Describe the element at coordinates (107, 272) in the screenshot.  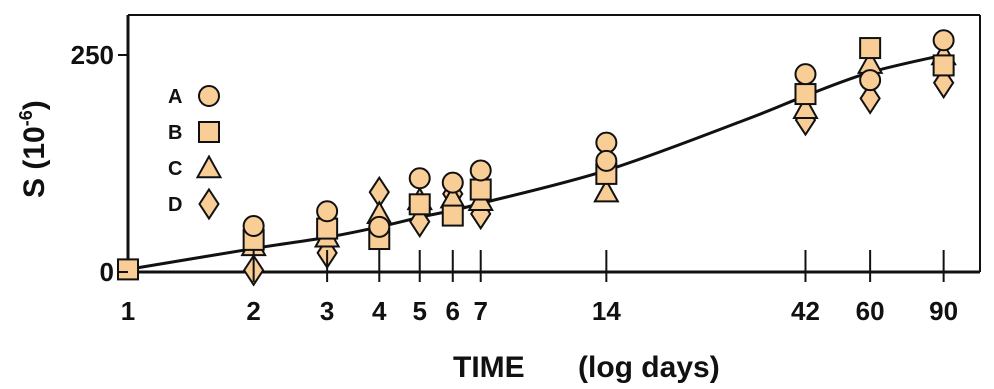
I see `y-tick-label: 0` at that location.